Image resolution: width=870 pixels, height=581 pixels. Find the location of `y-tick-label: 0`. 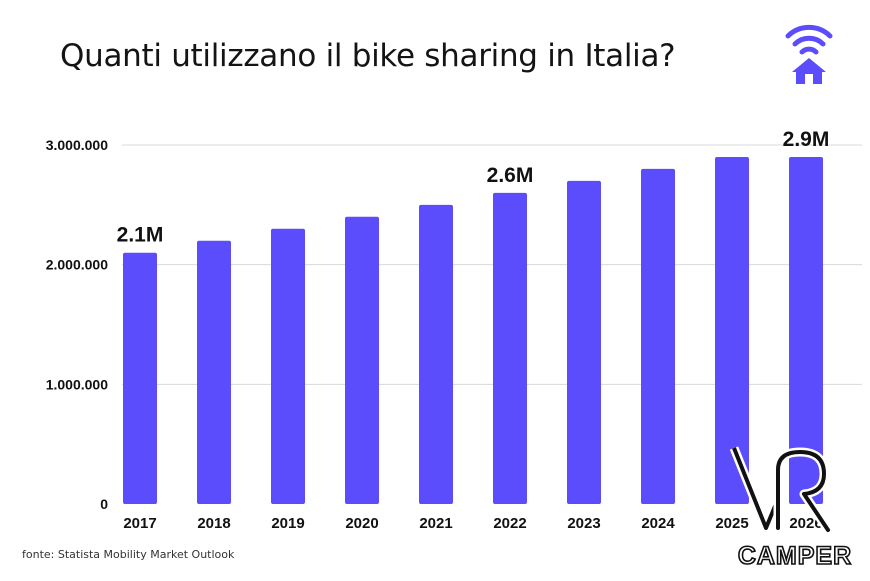

y-tick-label: 0 is located at coordinates (104, 504).